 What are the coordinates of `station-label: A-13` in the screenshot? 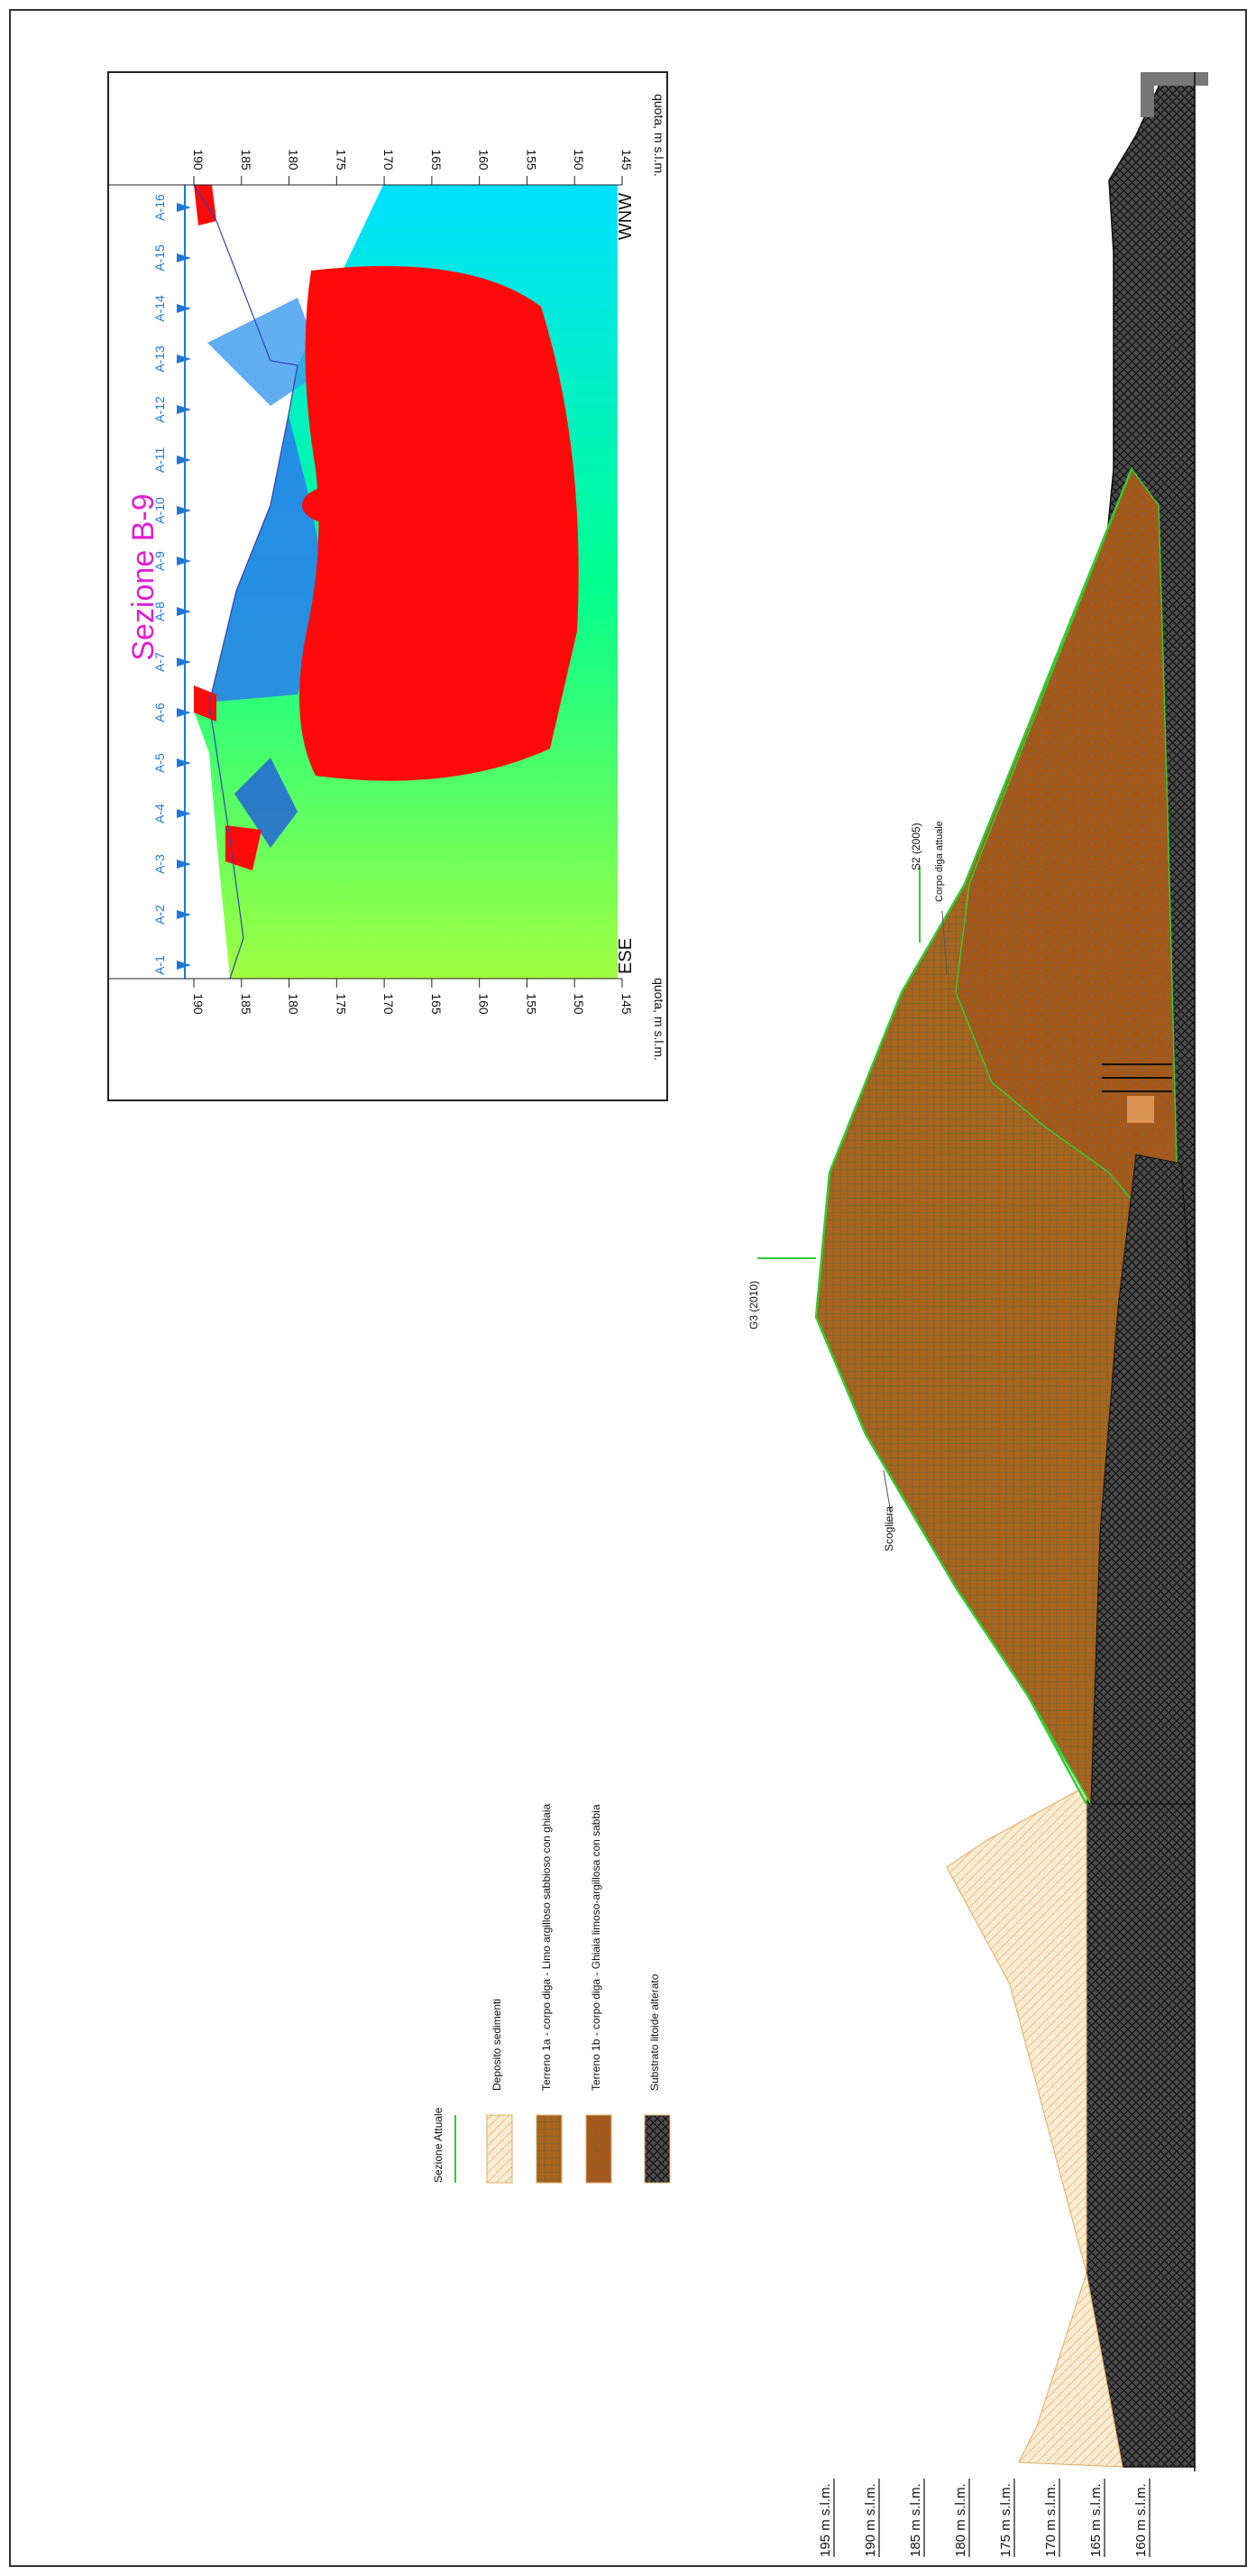 It's located at (159, 359).